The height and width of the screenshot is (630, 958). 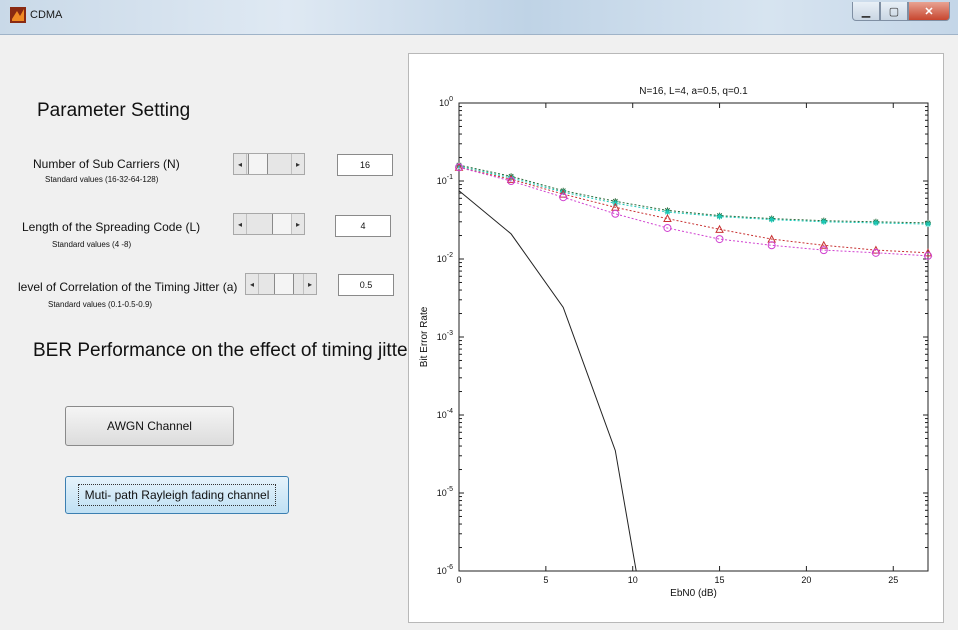 What do you see at coordinates (100, 304) in the screenshot?
I see `param-hint-a: Standard values (0.1-0.5-0.9)` at bounding box center [100, 304].